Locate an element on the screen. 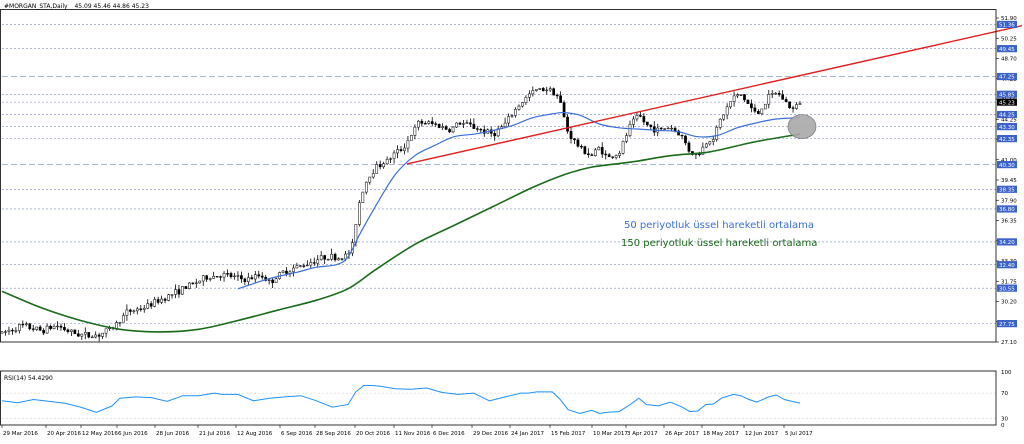  time-tick-label: 5 Jul 2017 is located at coordinates (799, 434).